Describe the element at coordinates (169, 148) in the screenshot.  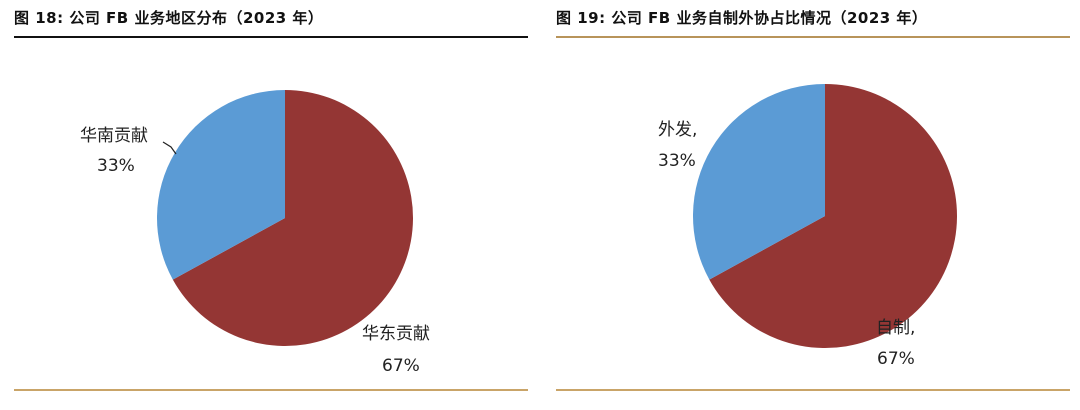
I see `fig18-leader-line` at that location.